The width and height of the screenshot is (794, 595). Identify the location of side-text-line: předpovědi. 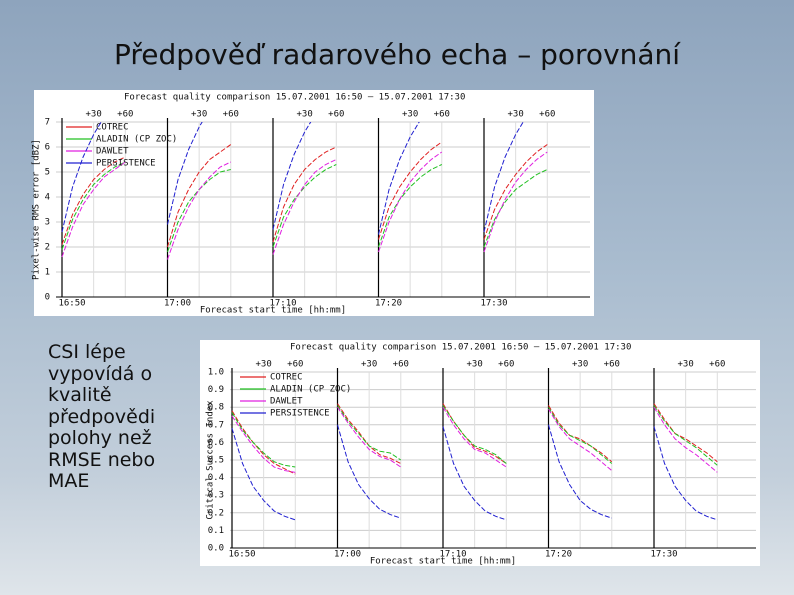
(102, 416).